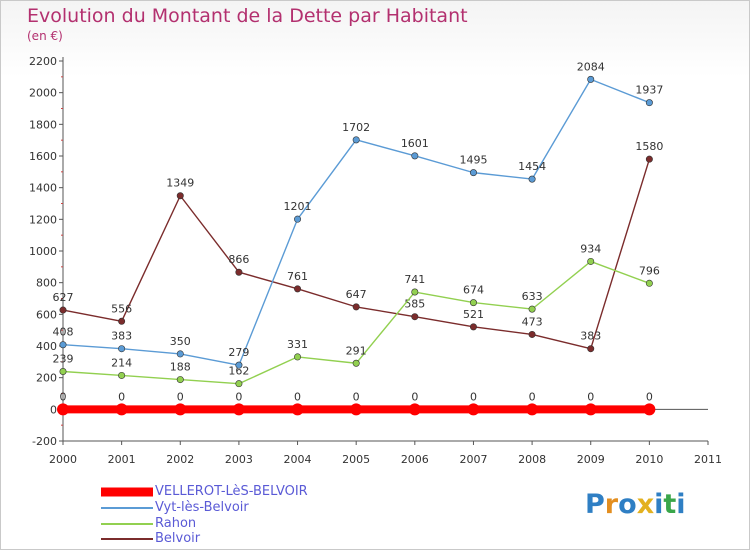 Image resolution: width=750 pixels, height=551 pixels. I want to click on data-label: 674, so click(473, 290).